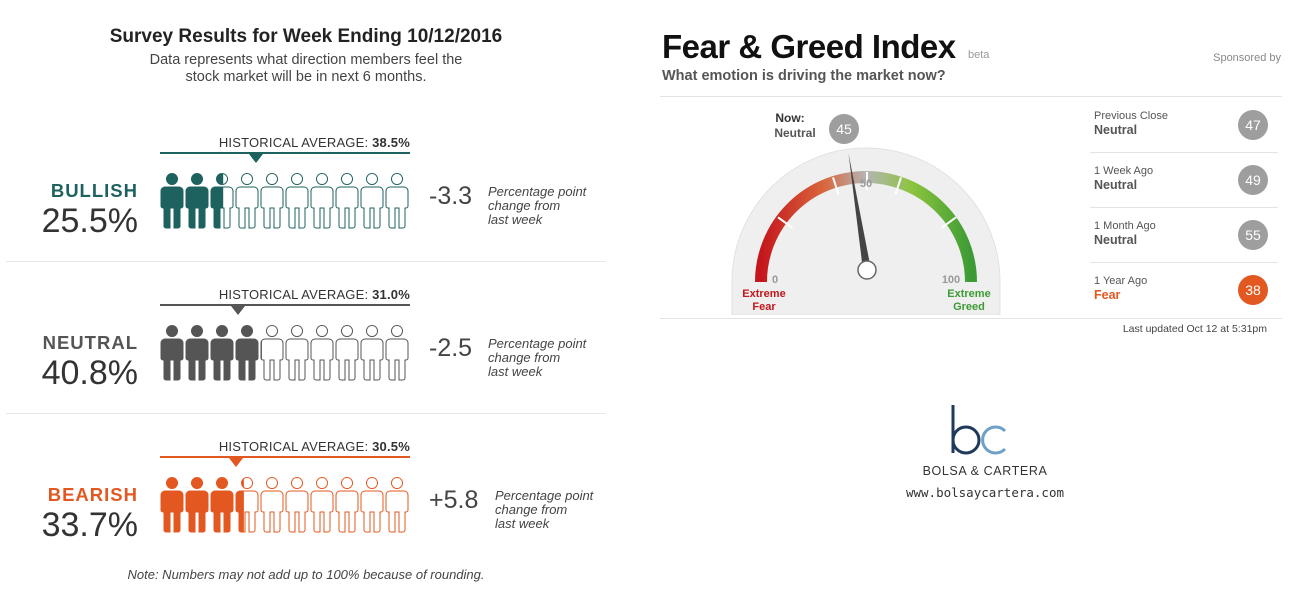 Image resolution: width=1293 pixels, height=589 pixels. Describe the element at coordinates (89, 525) in the screenshot. I see `sentiment-percent: 33.7%` at that location.